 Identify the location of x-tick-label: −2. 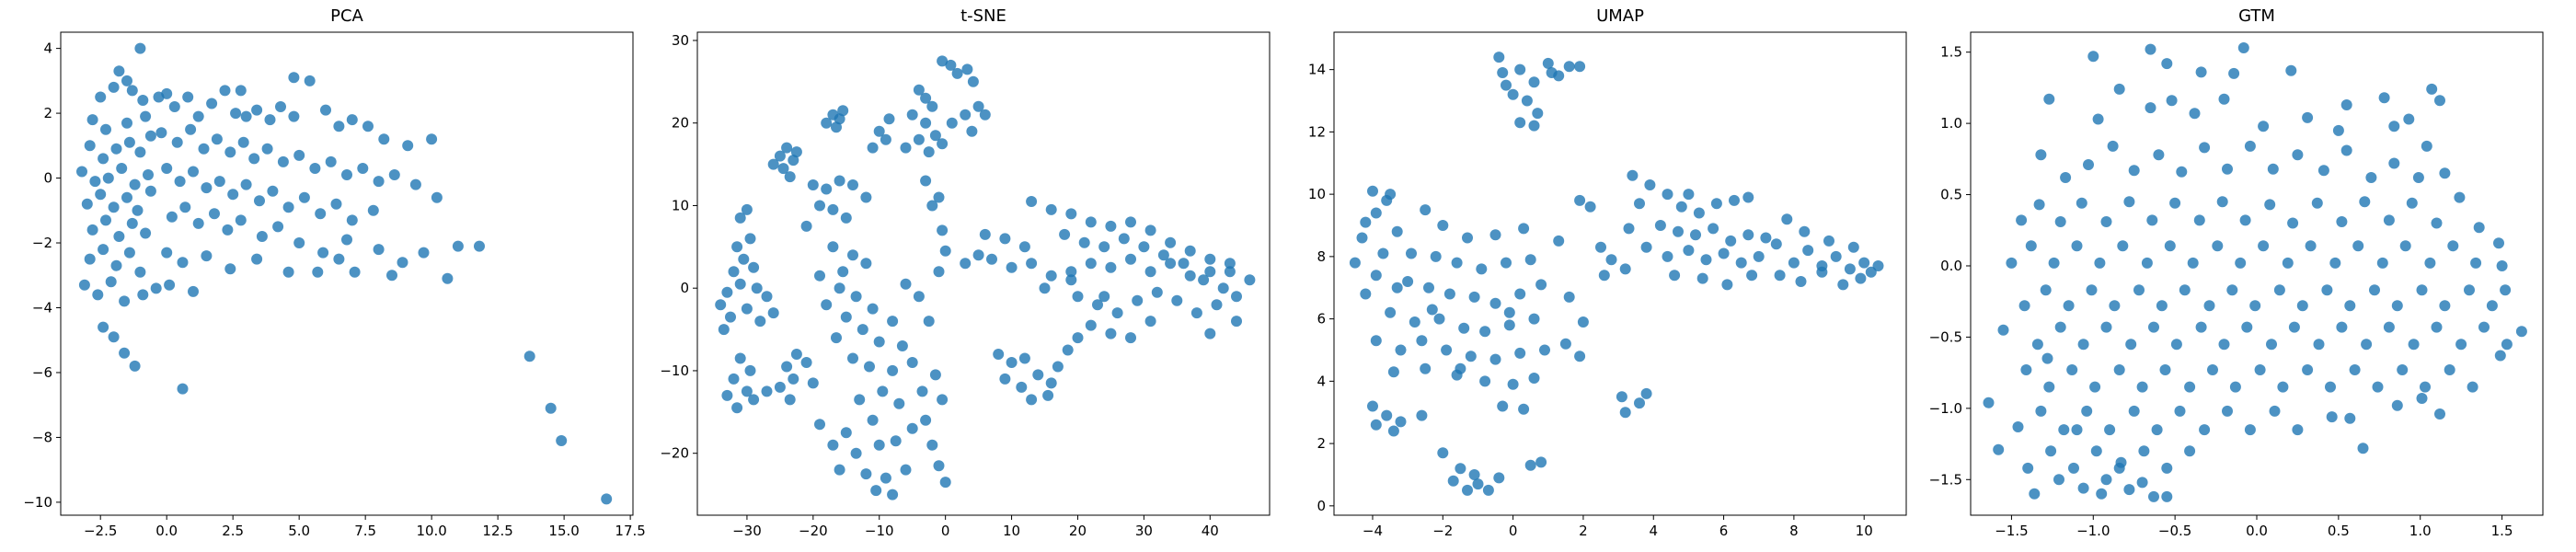
(1442, 531).